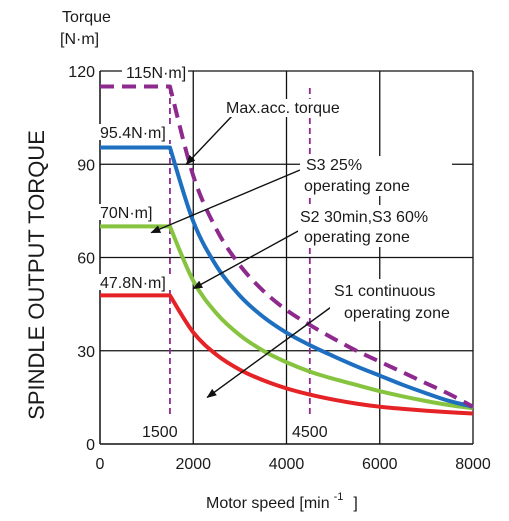  What do you see at coordinates (86, 259) in the screenshot?
I see `y-tick-label: 60` at bounding box center [86, 259].